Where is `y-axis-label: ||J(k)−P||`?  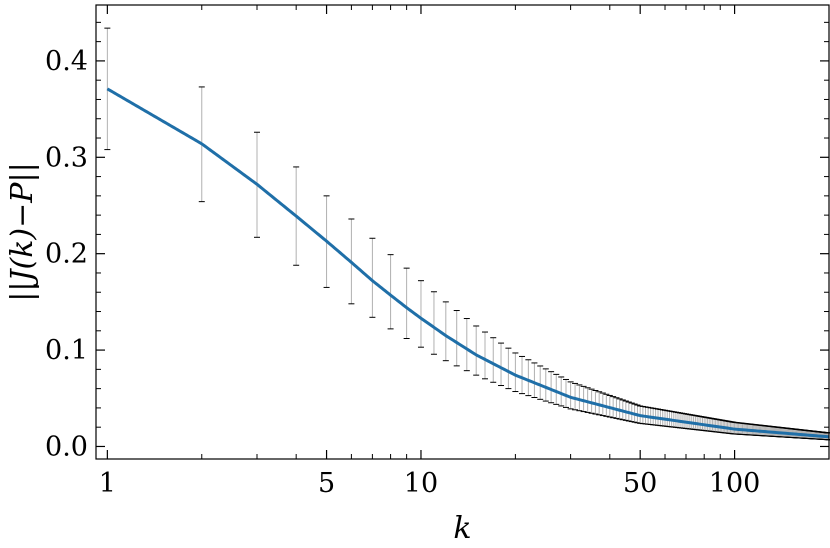 y-axis-label: ||J(k)−P|| is located at coordinates (22, 231).